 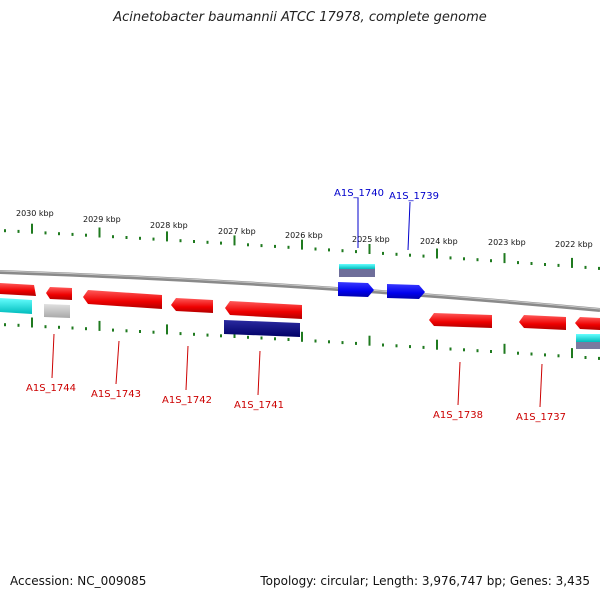 What do you see at coordinates (169, 225) in the screenshot?
I see `tick-label: 2028 kbp` at bounding box center [169, 225].